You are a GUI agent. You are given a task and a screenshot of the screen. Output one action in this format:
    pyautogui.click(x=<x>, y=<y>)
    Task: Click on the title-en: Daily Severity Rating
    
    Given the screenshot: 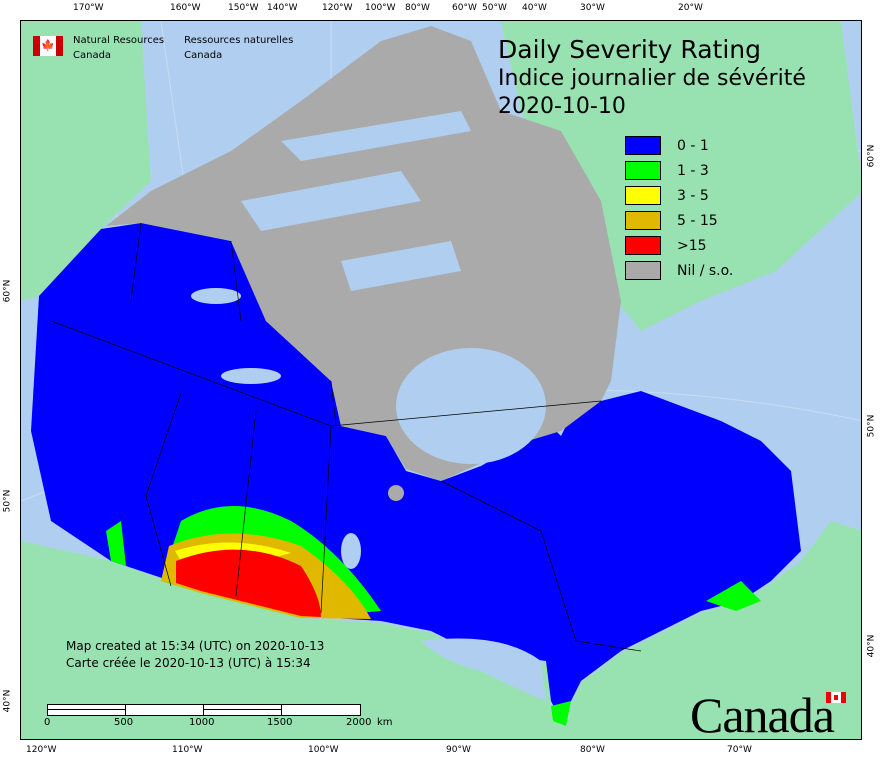 What is the action you would take?
    pyautogui.click(x=630, y=49)
    